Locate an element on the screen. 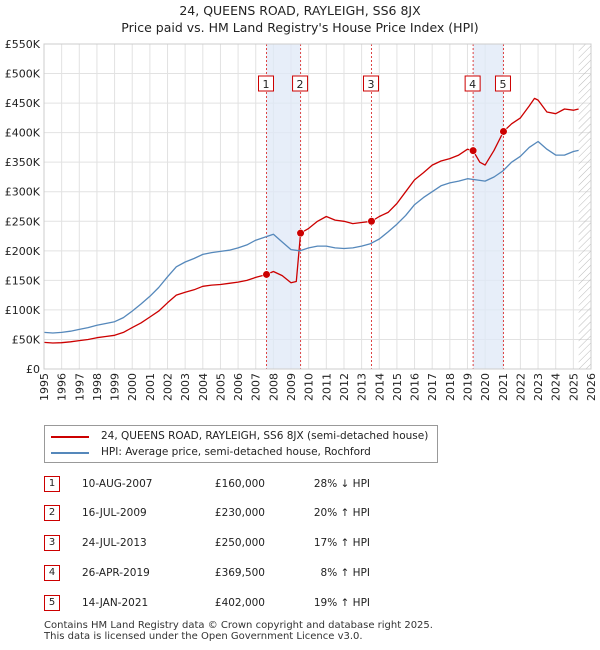 This screenshot has width=600, height=650. transaction-row-diff: 19% ↑ HPI is located at coordinates (341, 603).